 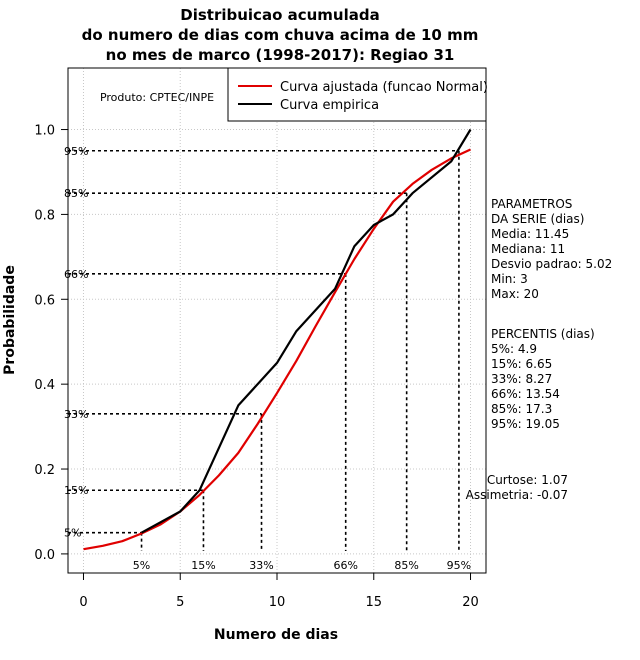 What do you see at coordinates (44, 300) in the screenshot?
I see `y-tick-label: 0.6` at bounding box center [44, 300].